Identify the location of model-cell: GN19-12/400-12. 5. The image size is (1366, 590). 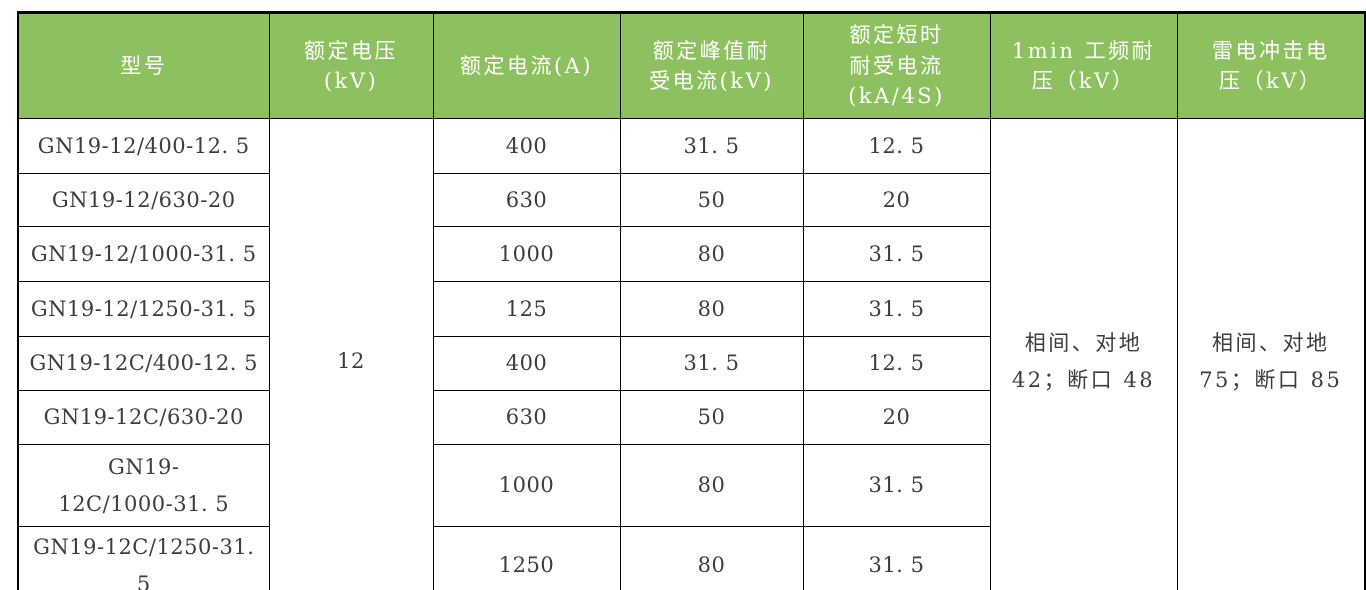
(143, 146).